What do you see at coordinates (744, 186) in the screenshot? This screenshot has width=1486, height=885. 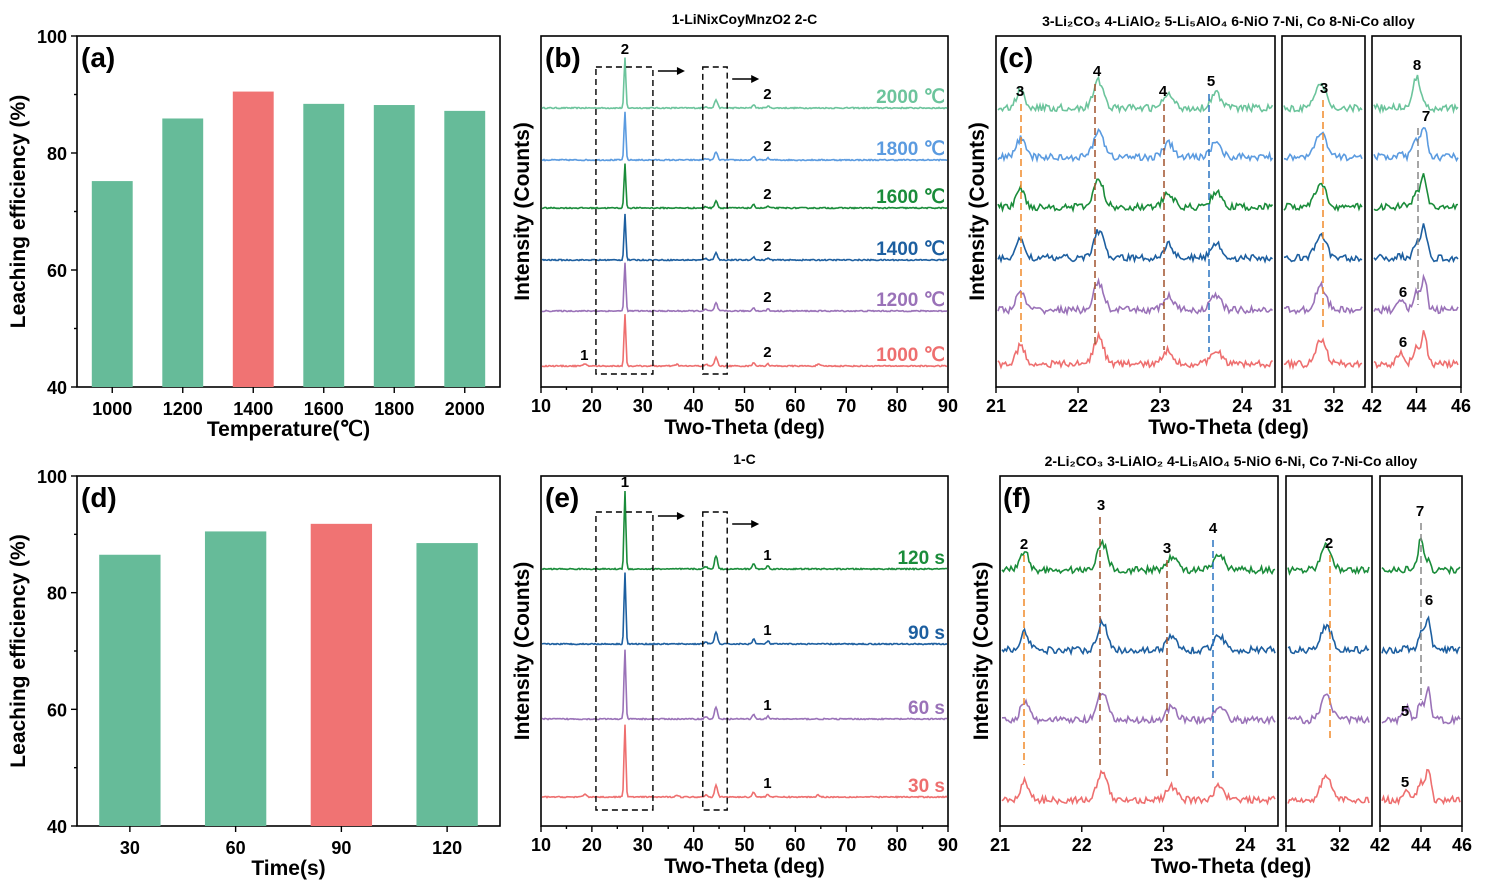 I see `series-1600℃` at bounding box center [744, 186].